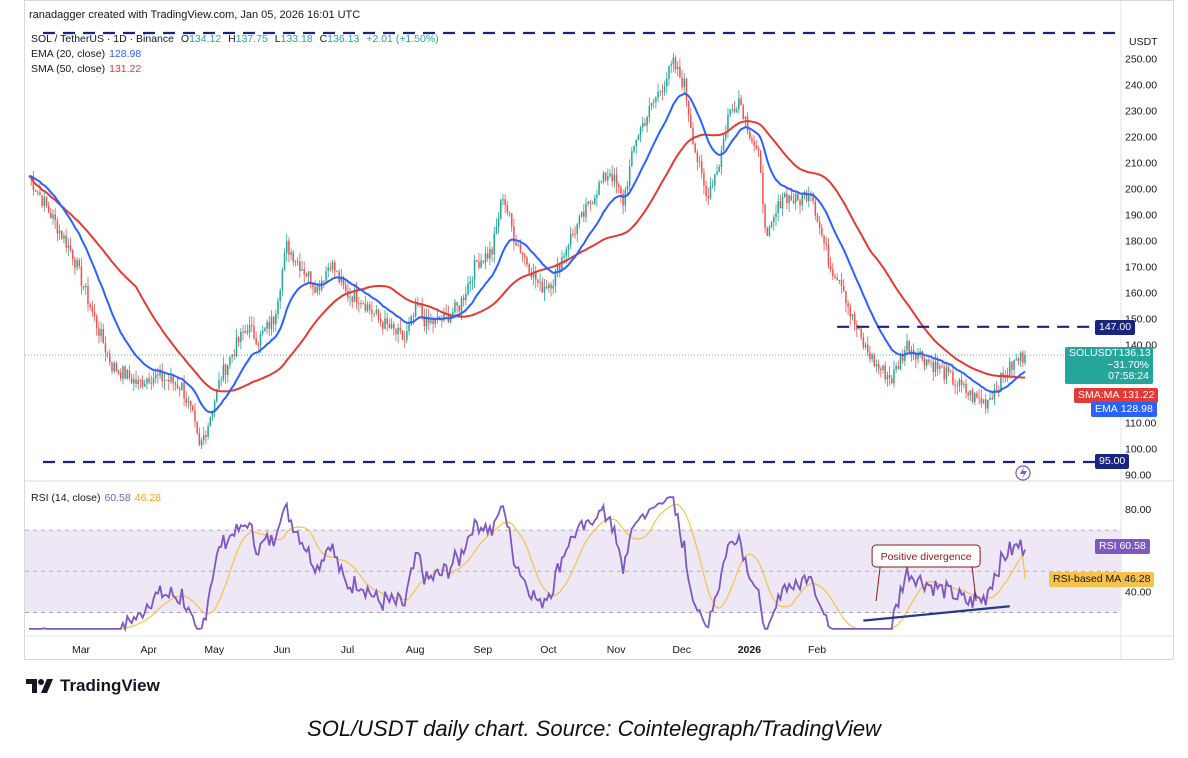 The height and width of the screenshot is (758, 1188). I want to click on currency-label: USDT, so click(1143, 42).